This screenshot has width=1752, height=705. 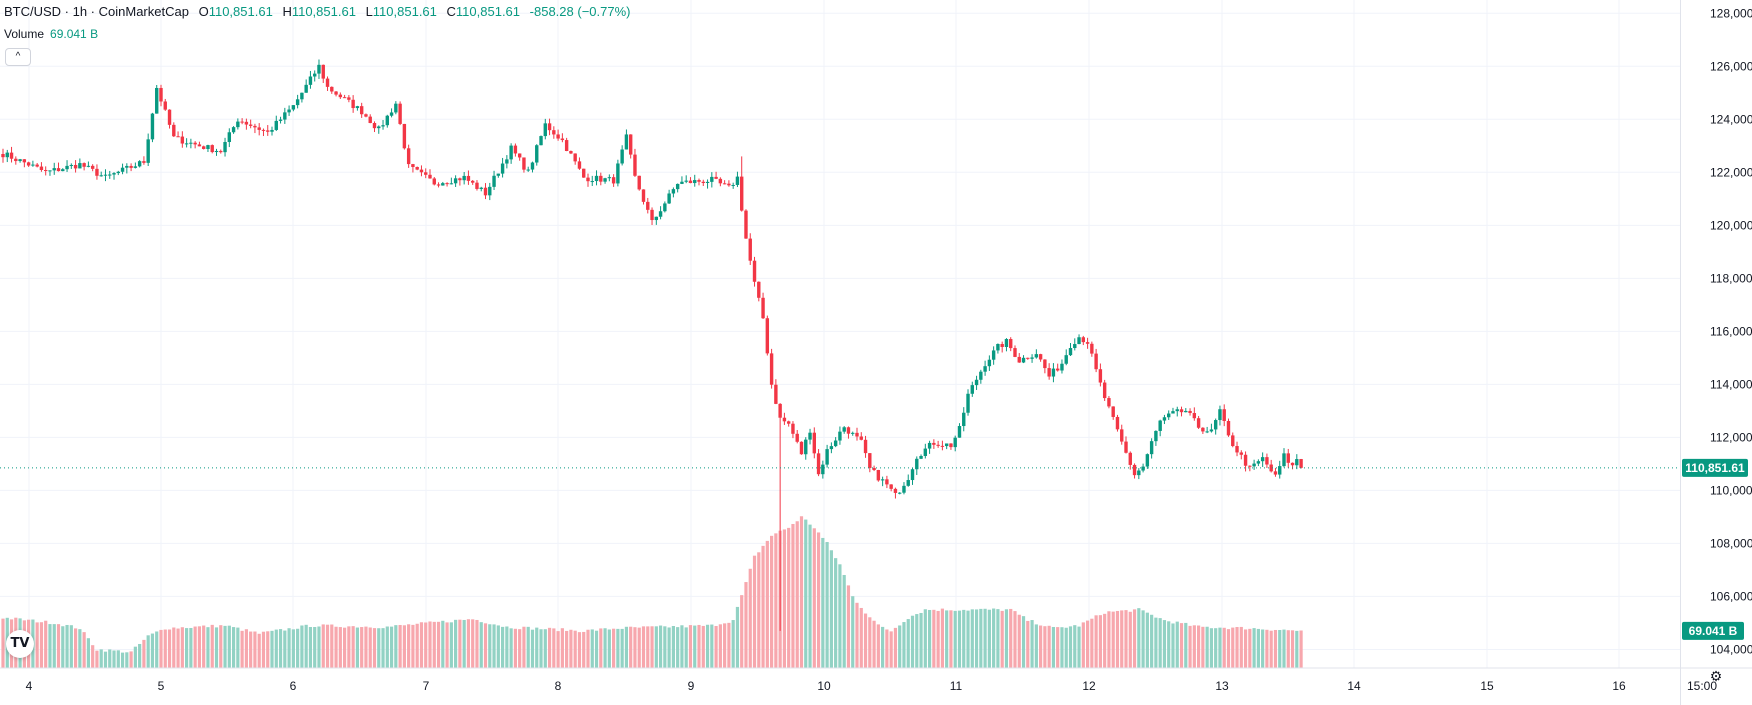 I want to click on volume-label: Volume, so click(x=24, y=34).